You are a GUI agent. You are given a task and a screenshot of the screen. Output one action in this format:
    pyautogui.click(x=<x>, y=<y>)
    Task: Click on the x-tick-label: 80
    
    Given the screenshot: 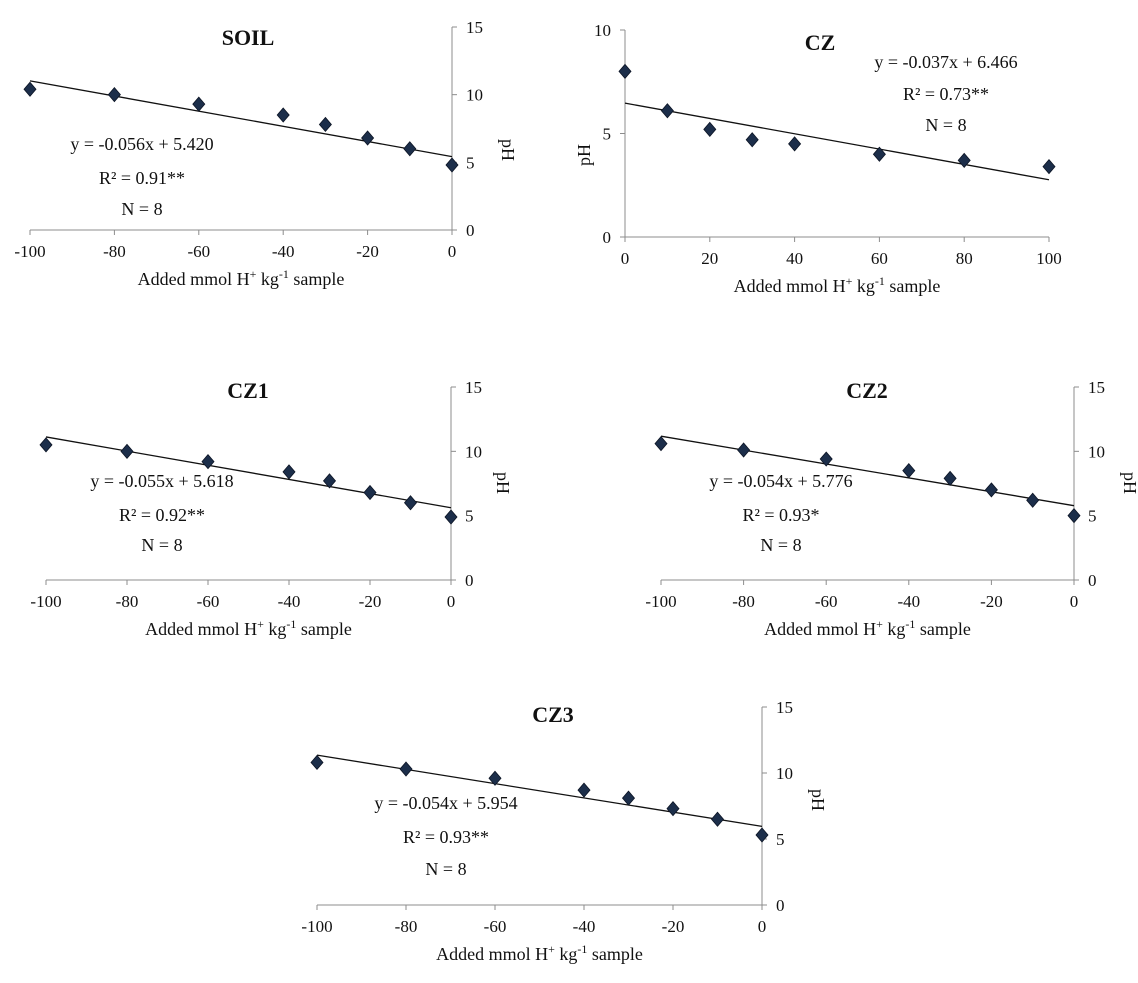 What is the action you would take?
    pyautogui.click(x=964, y=258)
    